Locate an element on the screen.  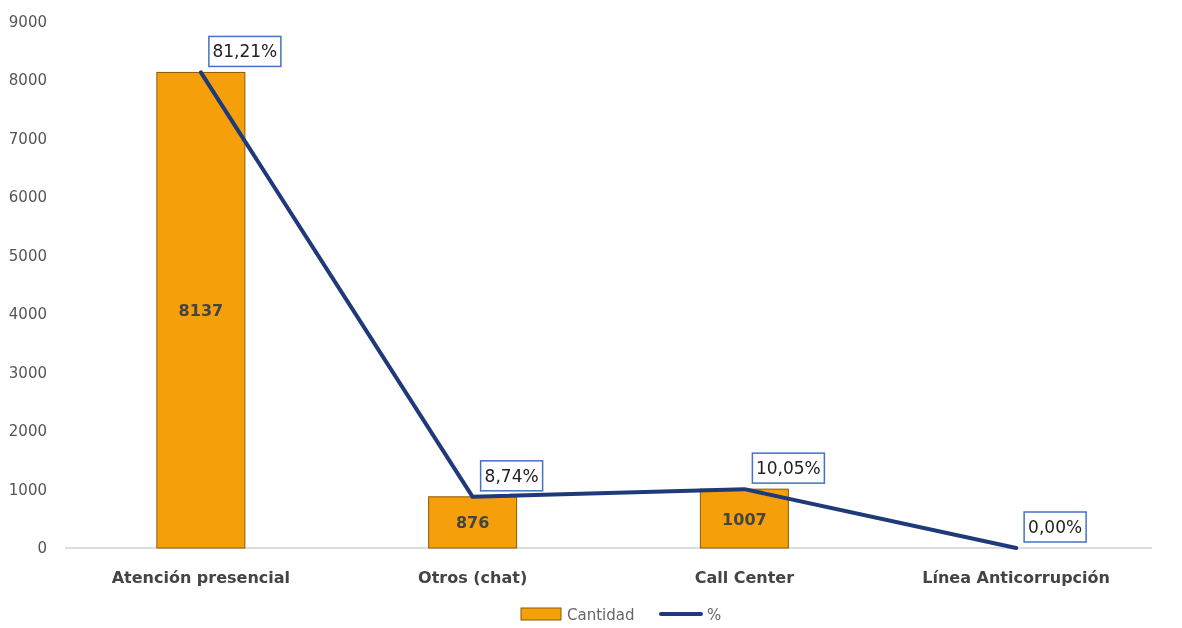
data-label: 876 is located at coordinates (472, 523).